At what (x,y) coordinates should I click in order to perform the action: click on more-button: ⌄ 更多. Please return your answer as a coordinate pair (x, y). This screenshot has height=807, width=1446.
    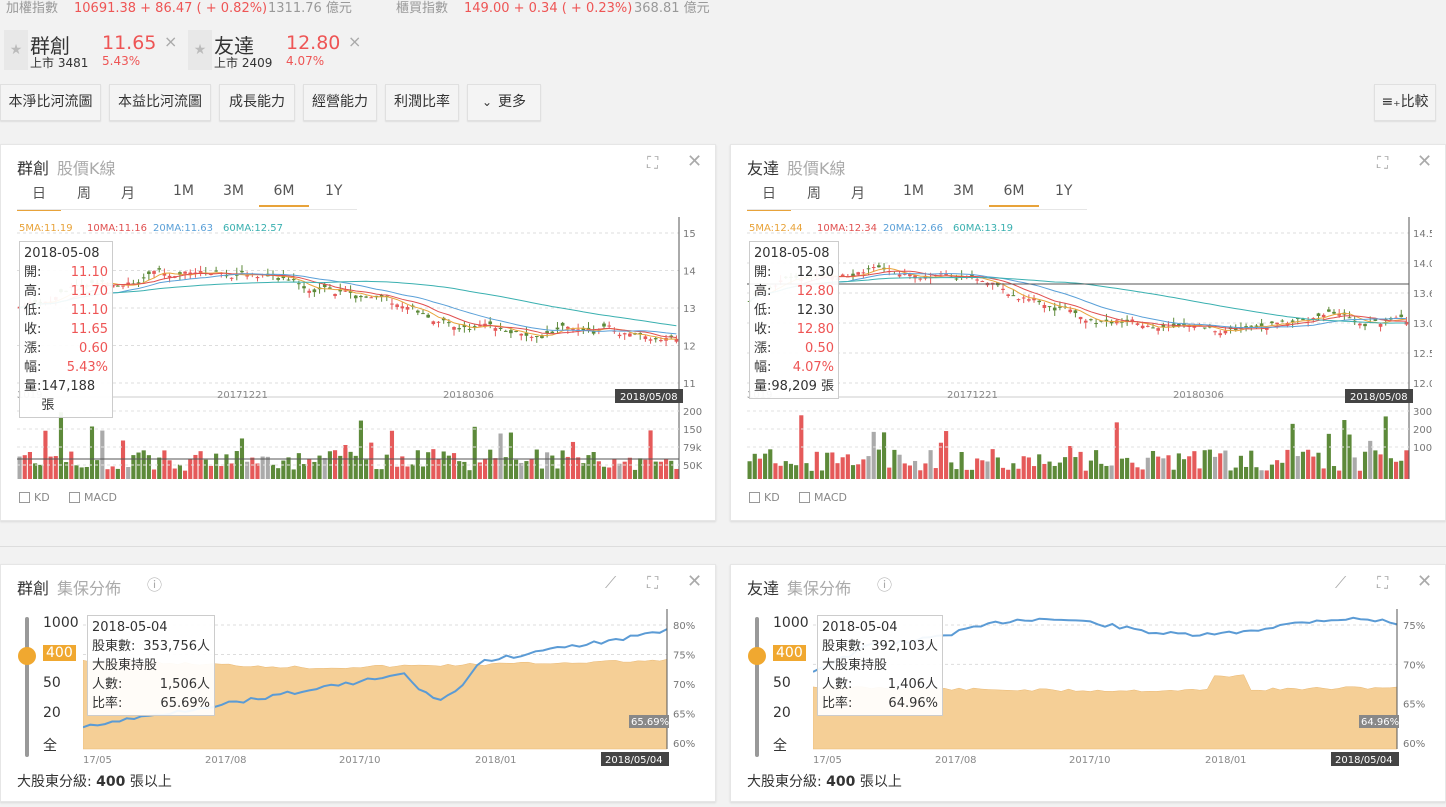
    Looking at the image, I should click on (504, 102).